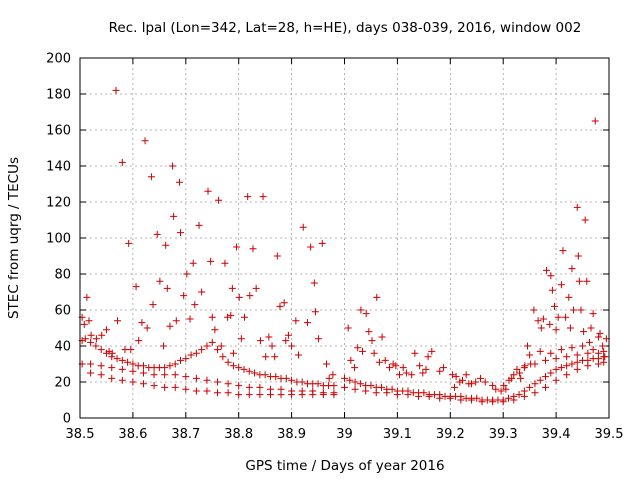 This screenshot has width=640, height=480. I want to click on y-tick-label: 160, so click(58, 131).